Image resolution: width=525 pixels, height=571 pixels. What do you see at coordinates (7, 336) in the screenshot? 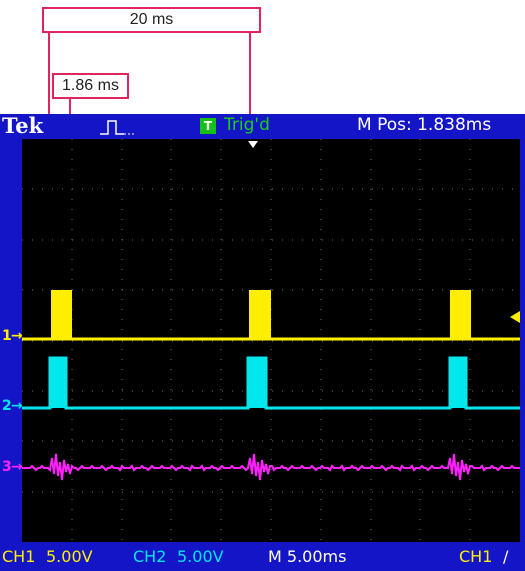
I see `ch1-marker: 1` at bounding box center [7, 336].